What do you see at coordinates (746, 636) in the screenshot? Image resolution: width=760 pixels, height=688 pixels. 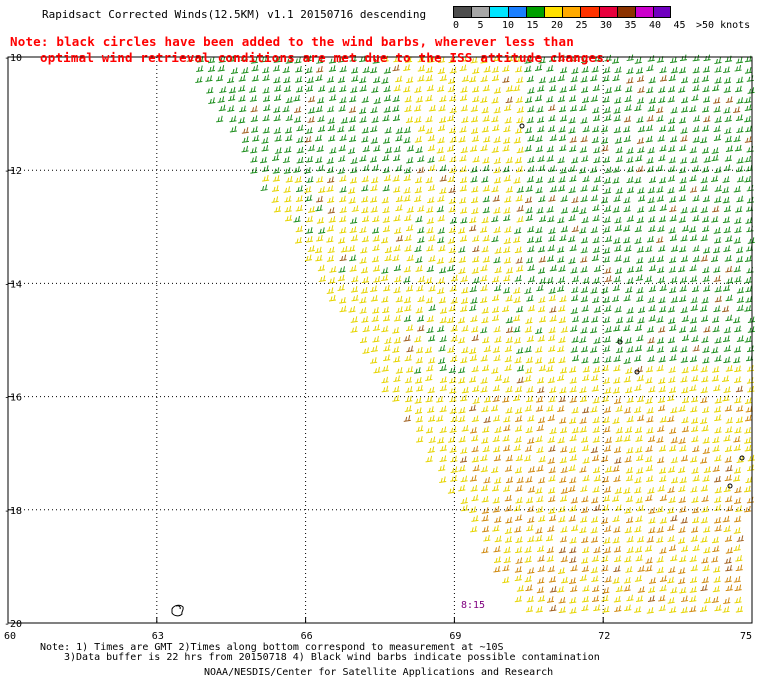 I see `lon-label: 75` at bounding box center [746, 636].